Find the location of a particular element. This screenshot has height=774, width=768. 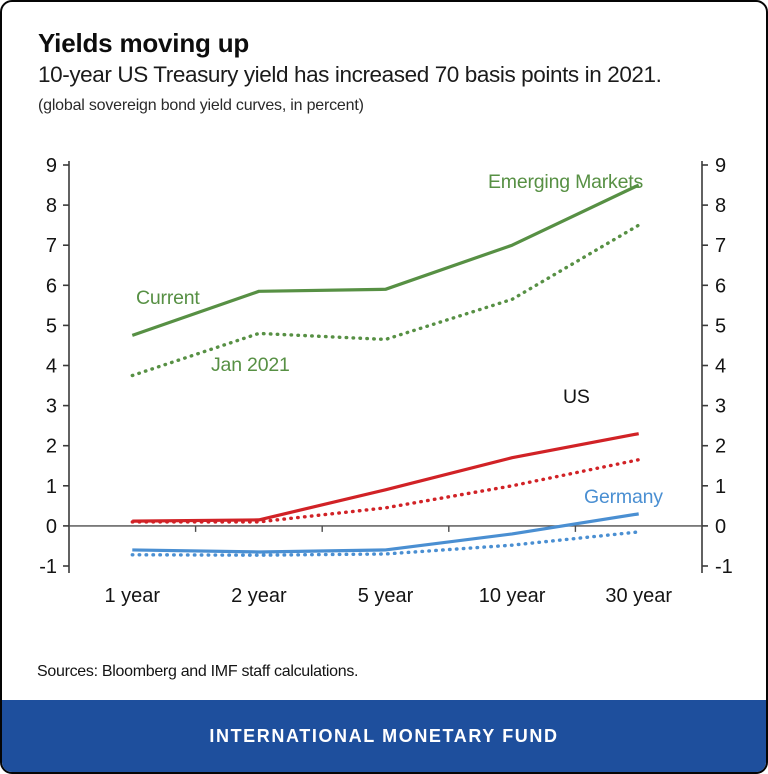

y-tick-label-left: 2 is located at coordinates (51, 447).